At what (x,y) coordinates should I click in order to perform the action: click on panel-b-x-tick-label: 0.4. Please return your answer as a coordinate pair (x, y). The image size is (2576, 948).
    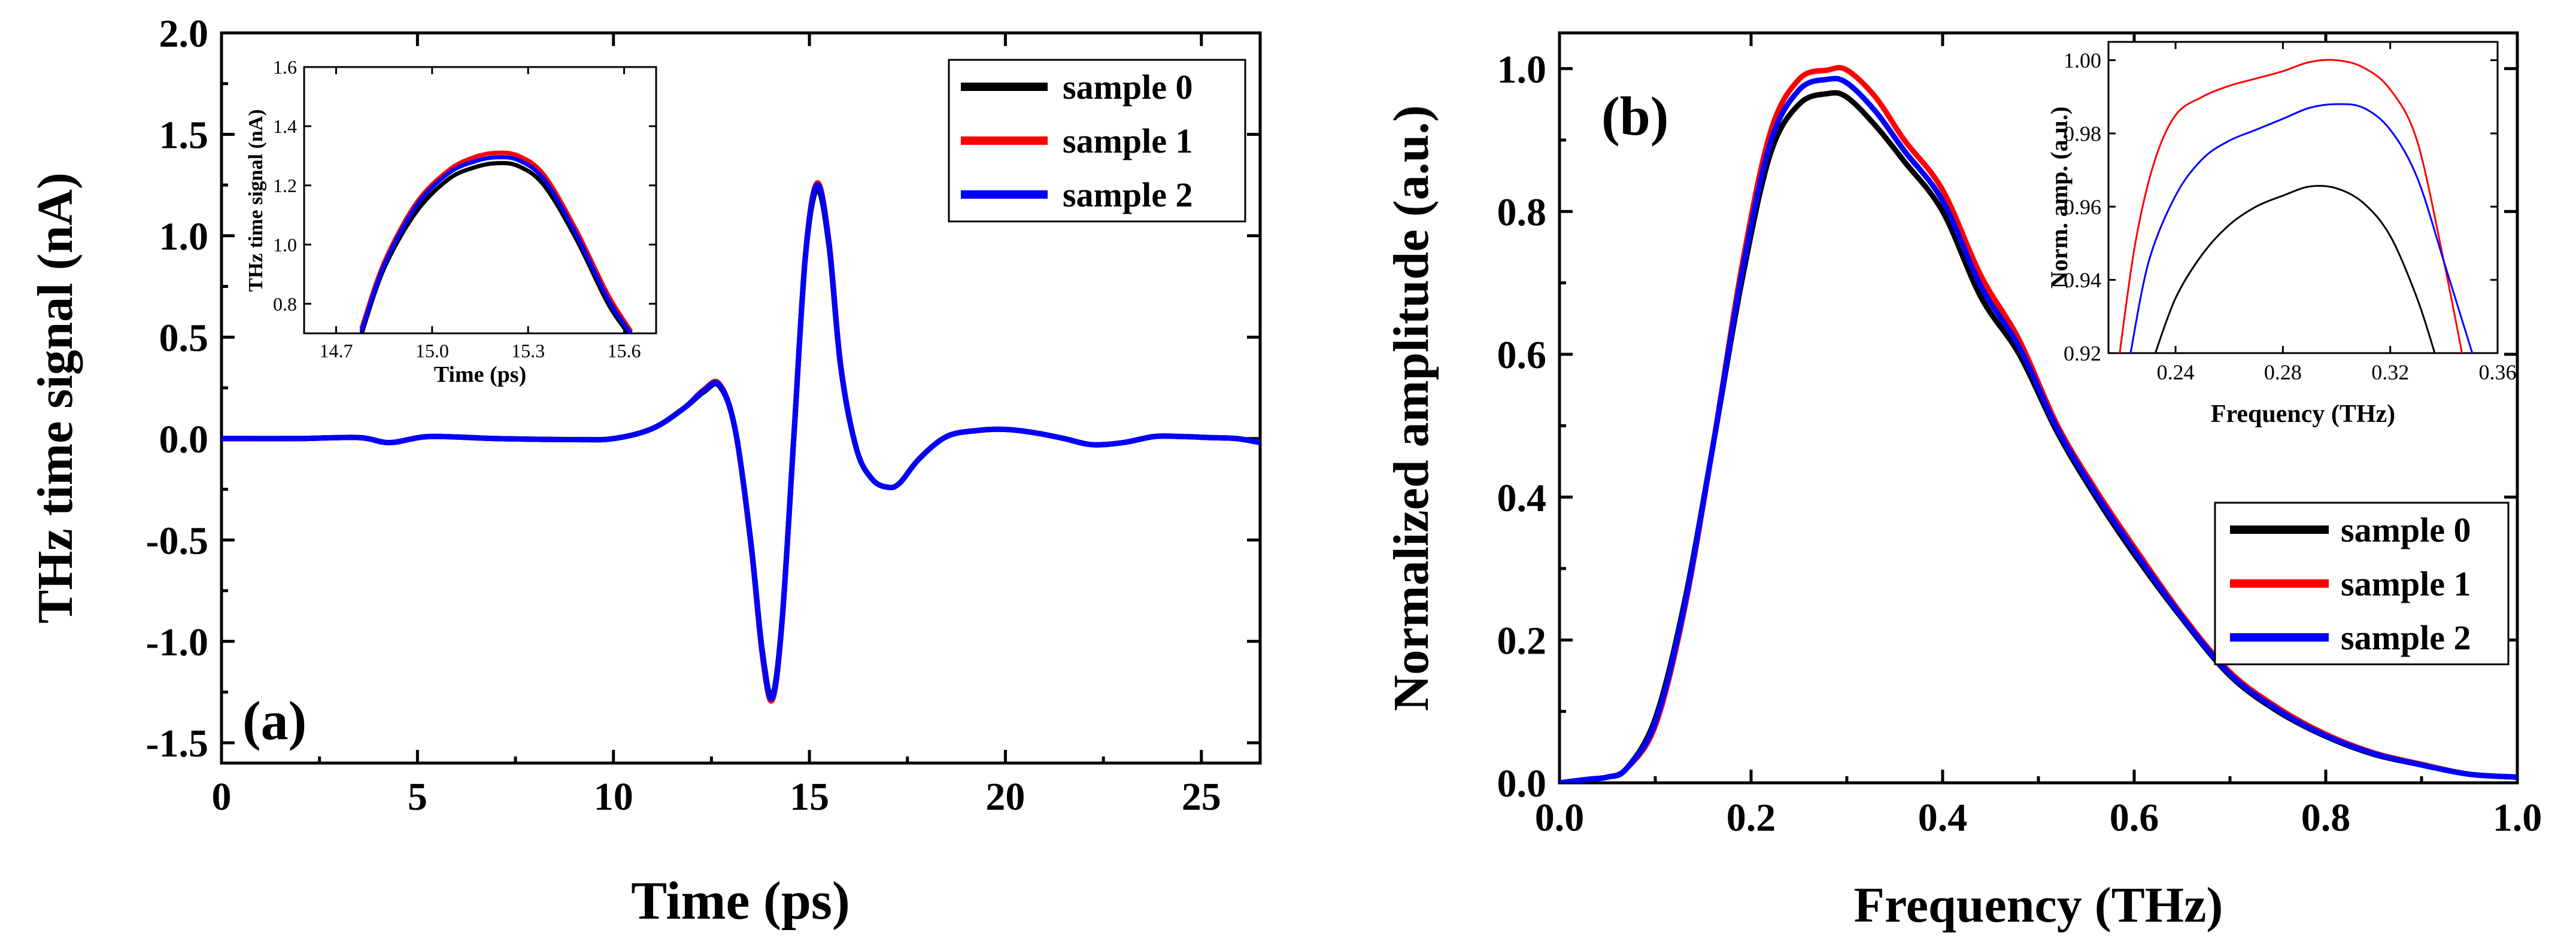
    Looking at the image, I should click on (1943, 818).